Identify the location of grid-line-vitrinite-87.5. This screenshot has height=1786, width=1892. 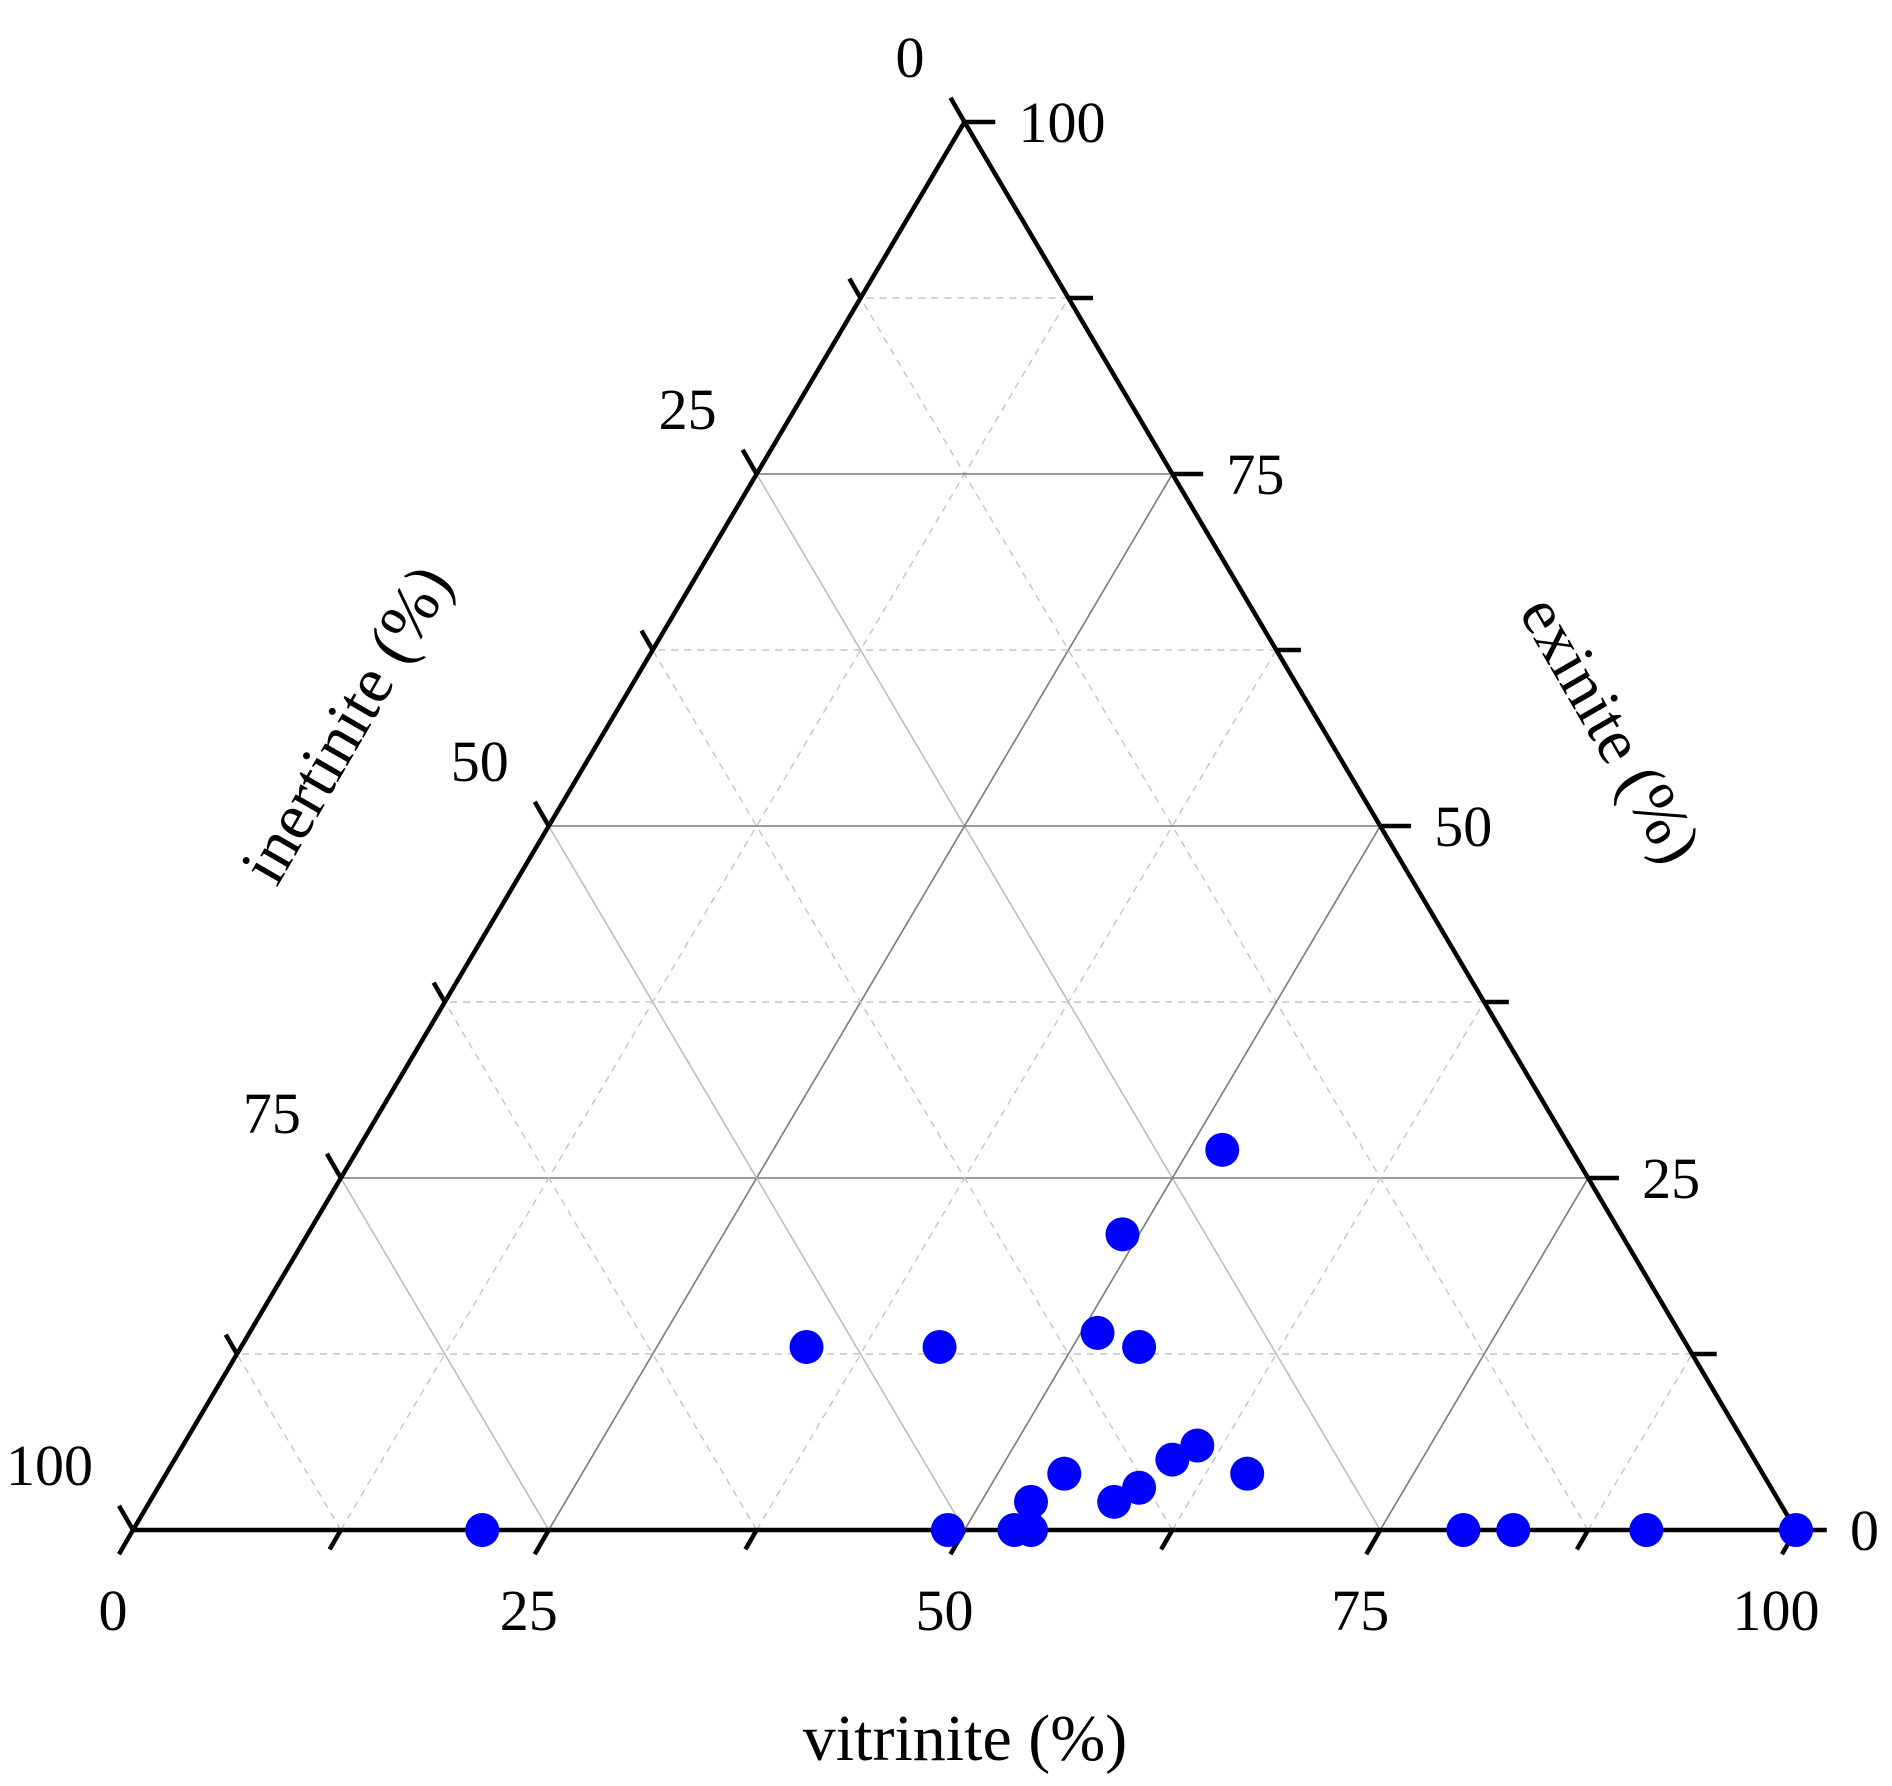
(1640, 1442).